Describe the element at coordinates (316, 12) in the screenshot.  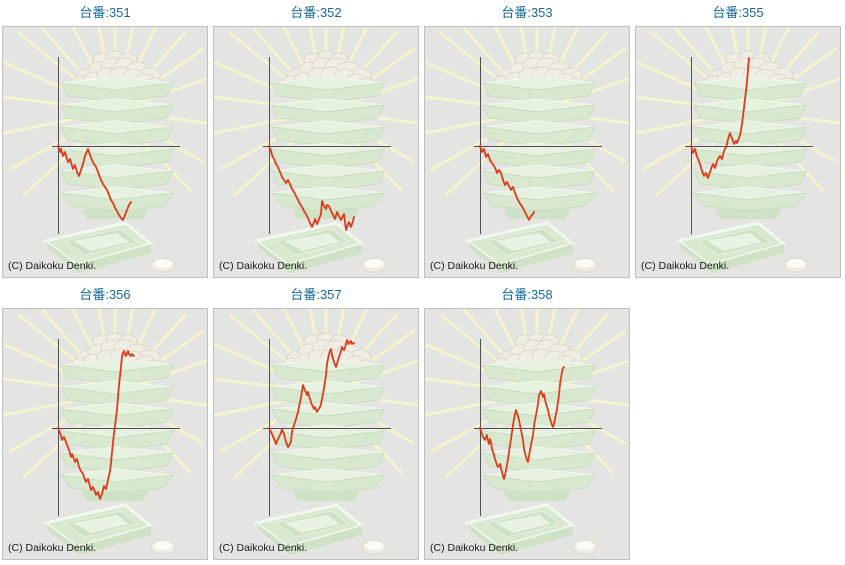
I see `machine-number-title: 台番:352` at that location.